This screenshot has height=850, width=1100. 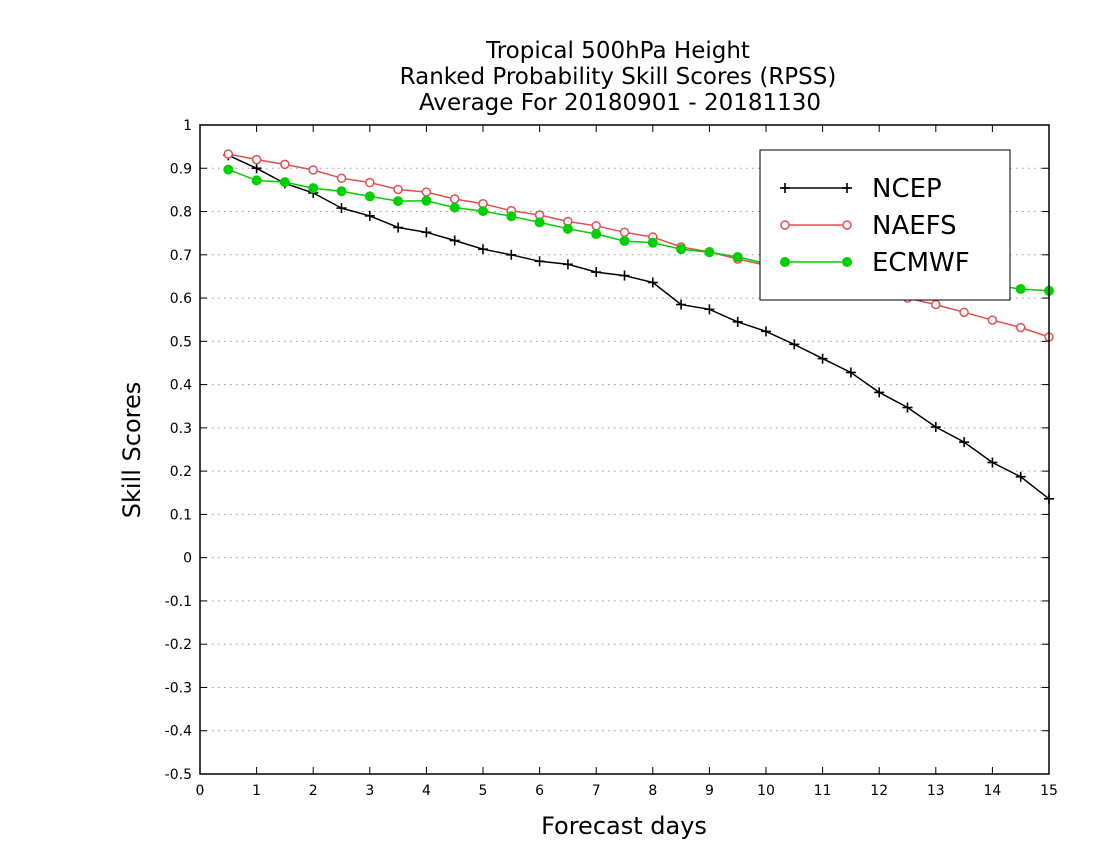 I want to click on y-tick-label: 0.5, so click(x=181, y=342).